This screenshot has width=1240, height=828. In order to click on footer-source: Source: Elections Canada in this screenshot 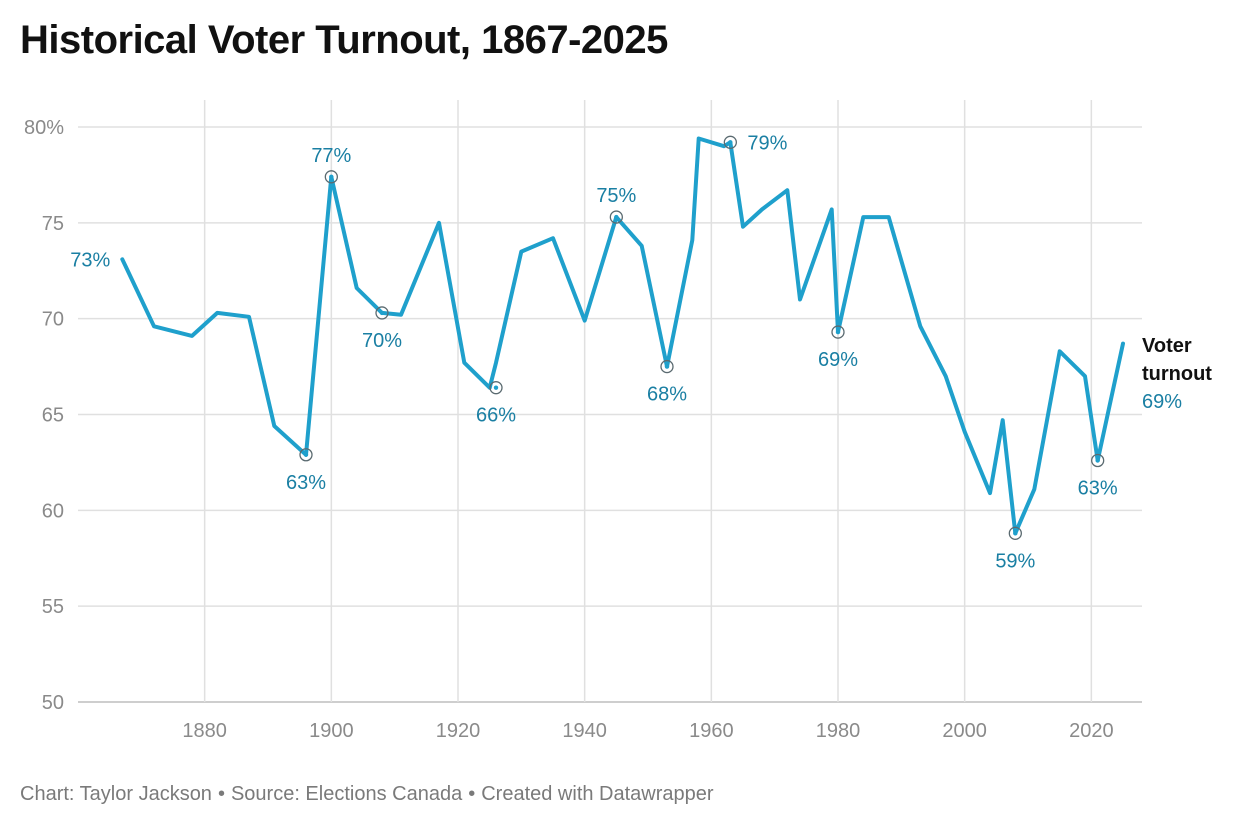, I will do `click(346, 794)`.